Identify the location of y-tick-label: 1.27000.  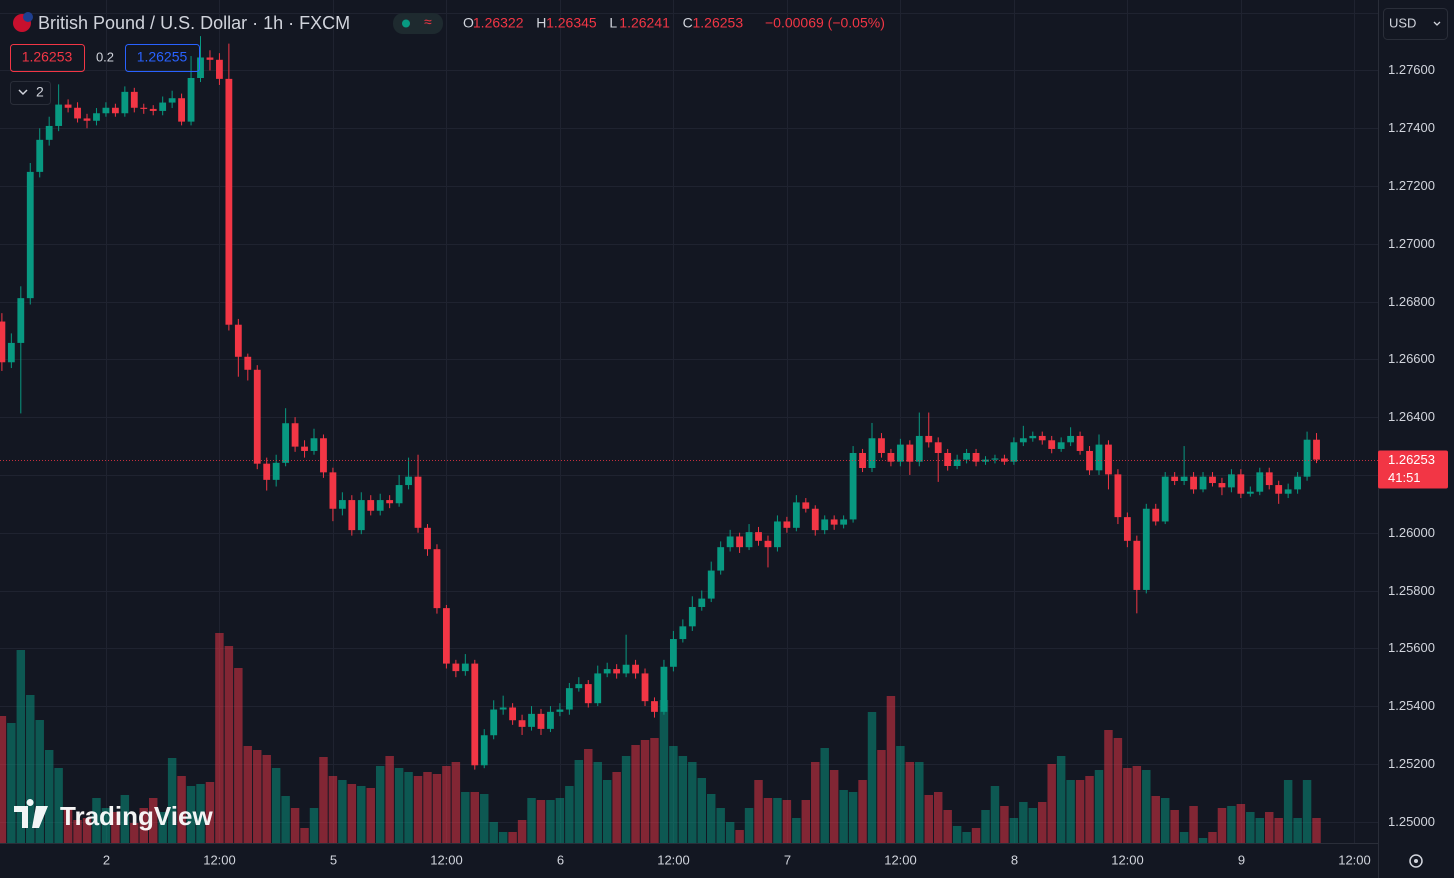
(1411, 243).